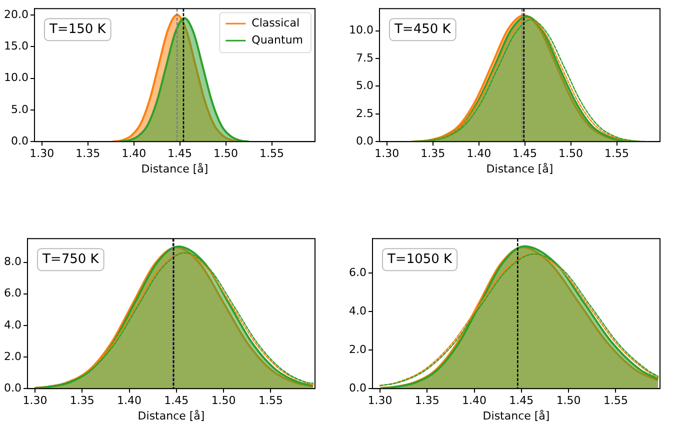  What do you see at coordinates (13, 261) in the screenshot?
I see `y-tick-label: 8.0` at bounding box center [13, 261].